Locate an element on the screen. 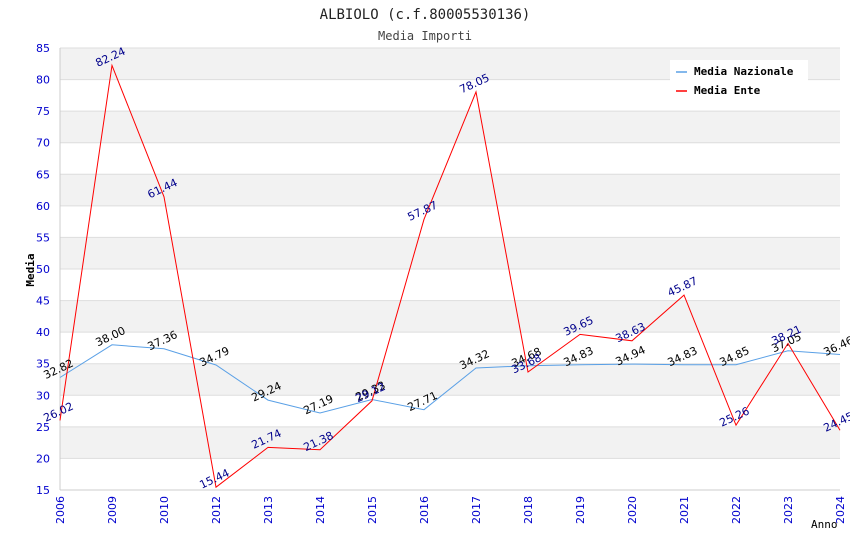 Image resolution: width=850 pixels, height=550 pixels. y-tick-label: 50 is located at coordinates (43, 269).